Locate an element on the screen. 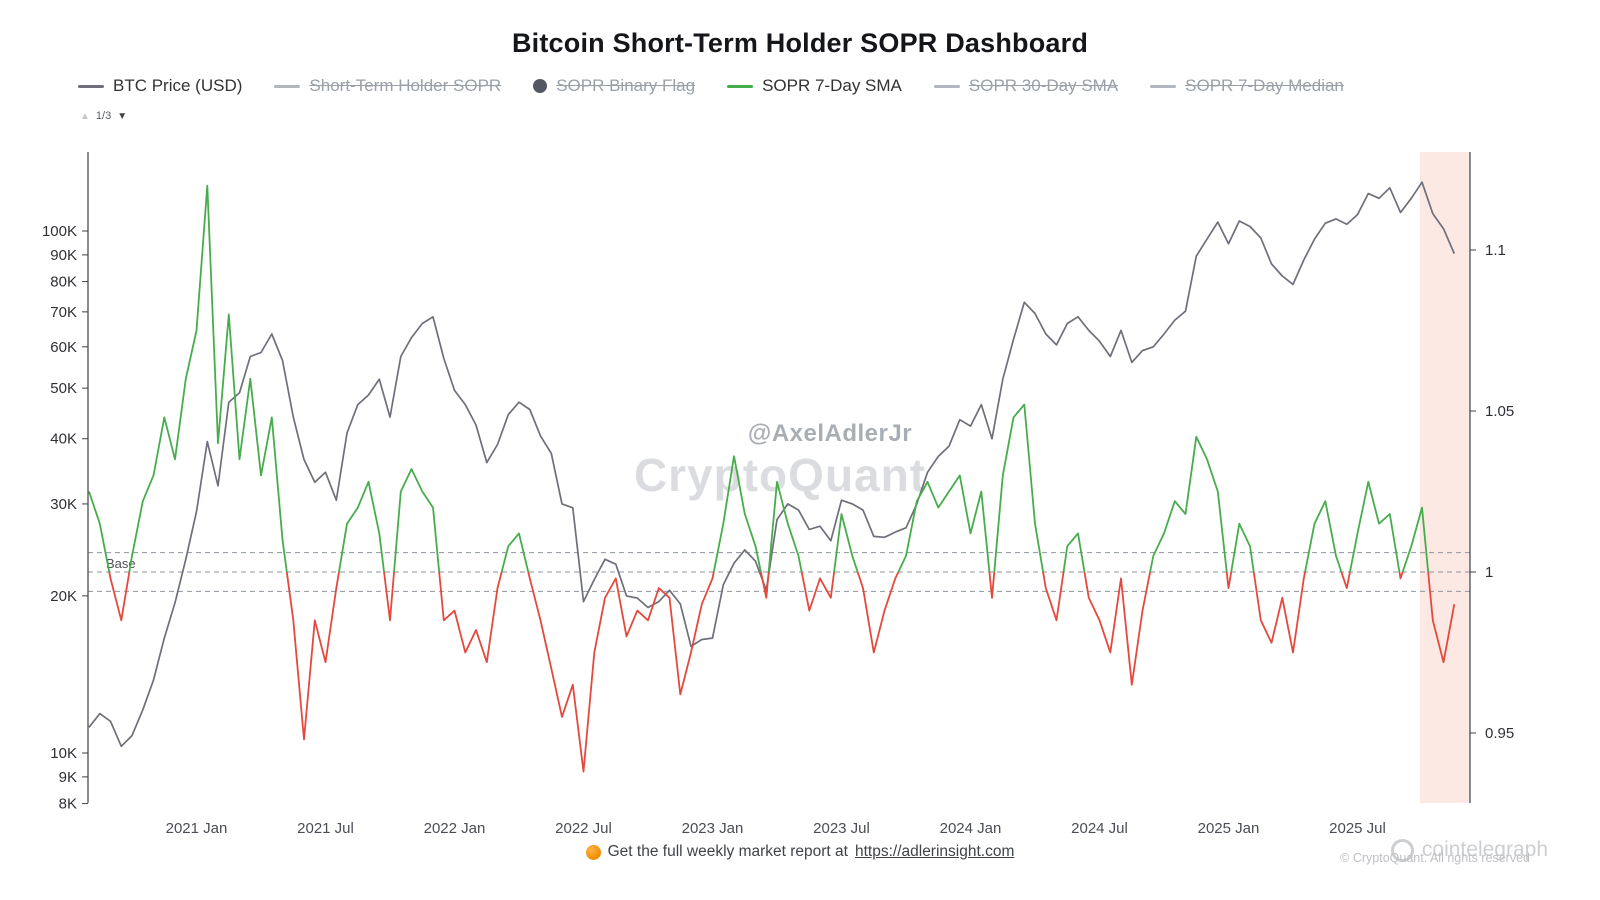 This screenshot has width=1600, height=900. circle-marker-icon is located at coordinates (540, 86).